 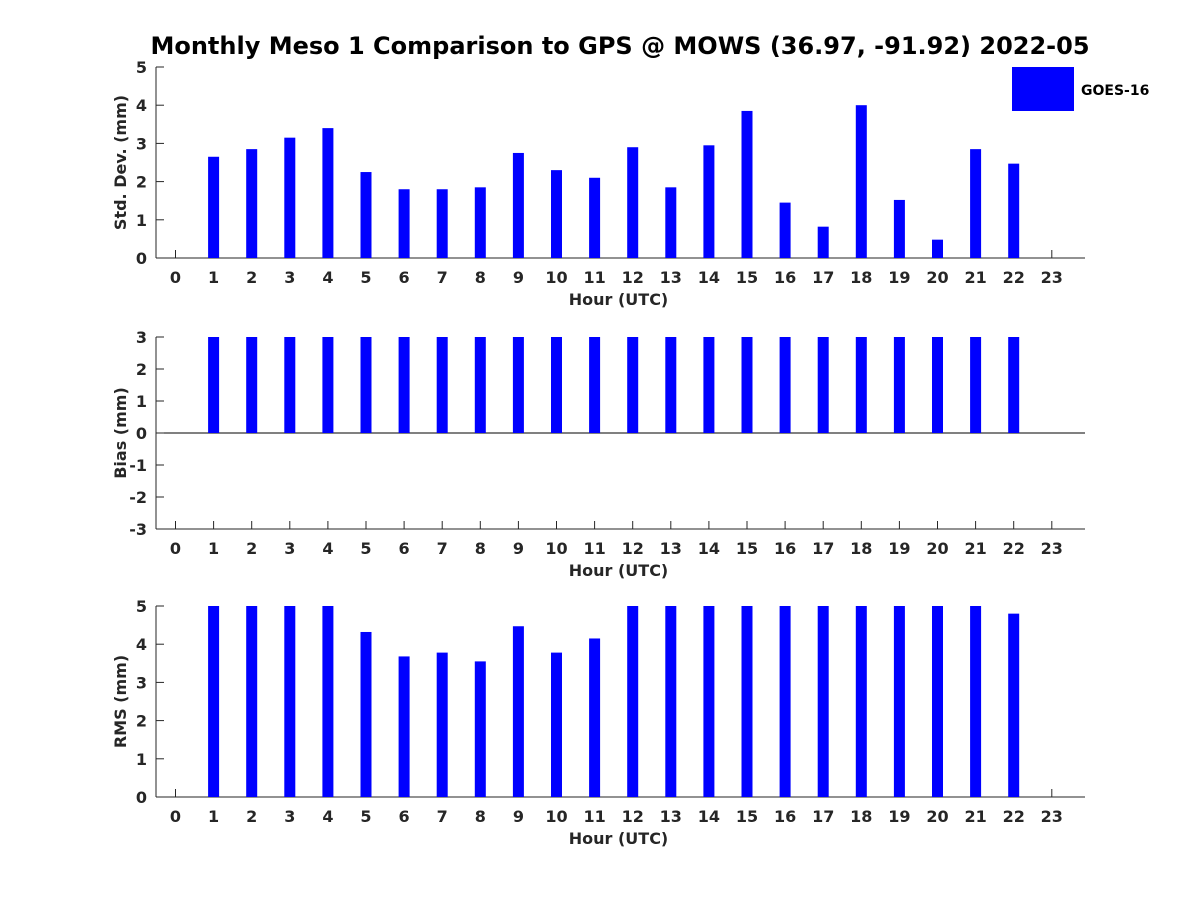 I want to click on std_dev-x-tick-label: 13, so click(x=671, y=277).